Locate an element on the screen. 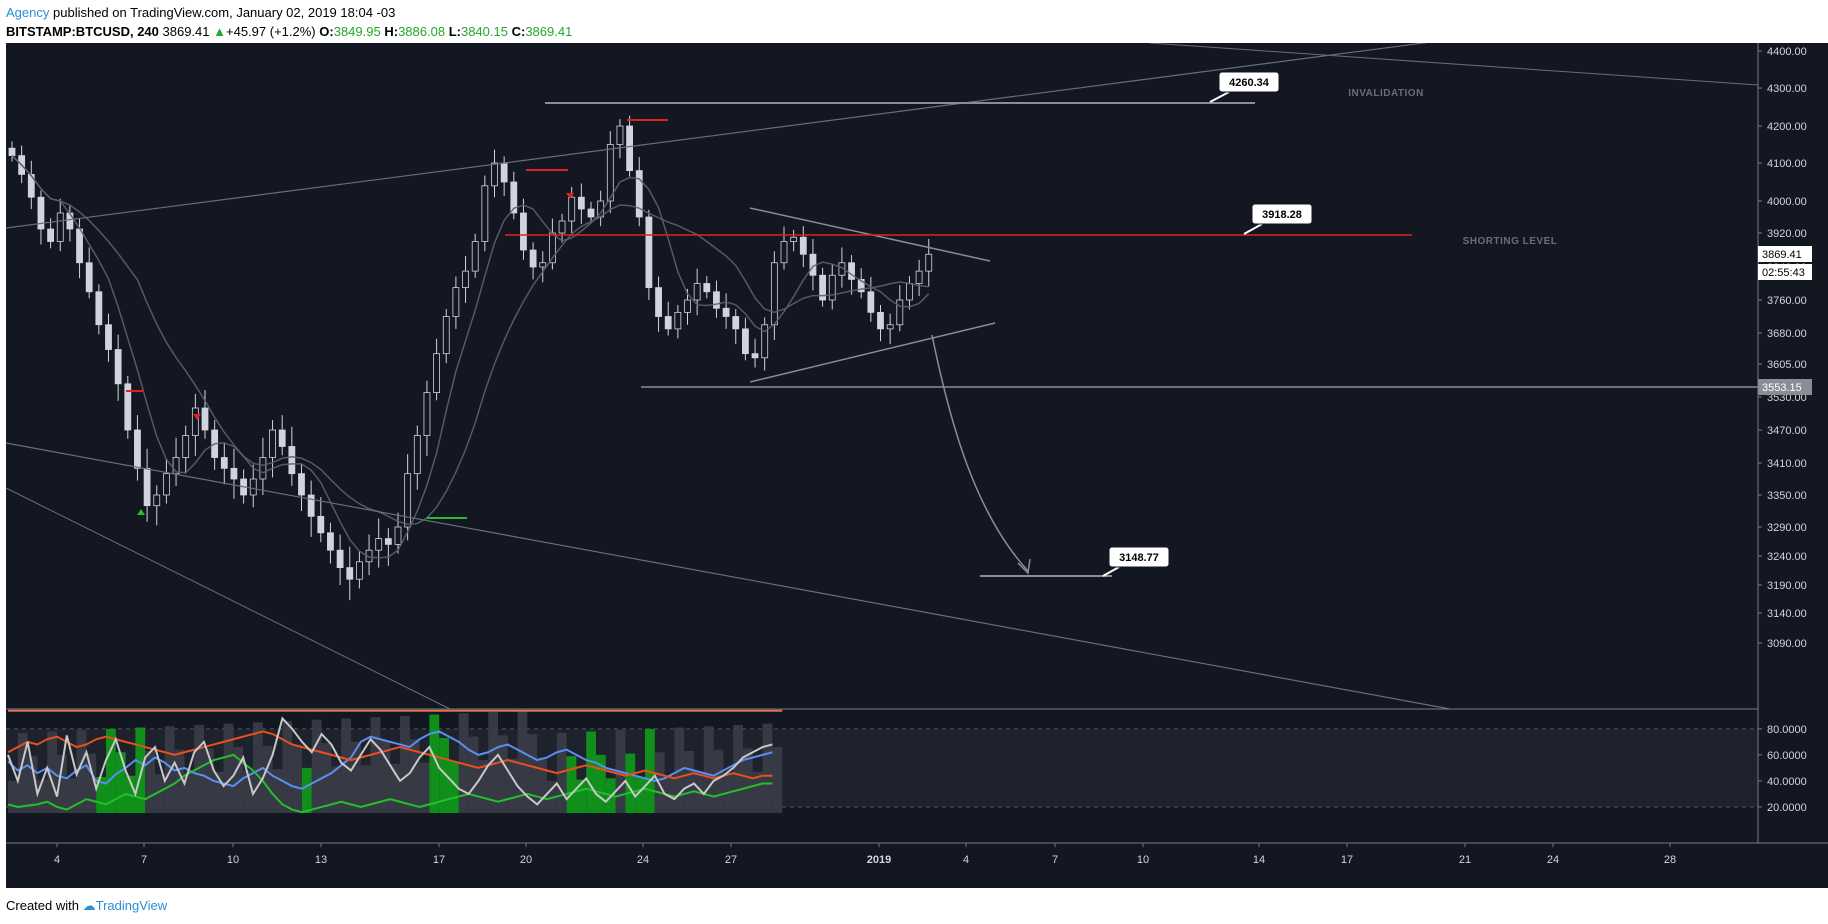  shorting-level-label: SHORTING LEVEL is located at coordinates (1510, 241).